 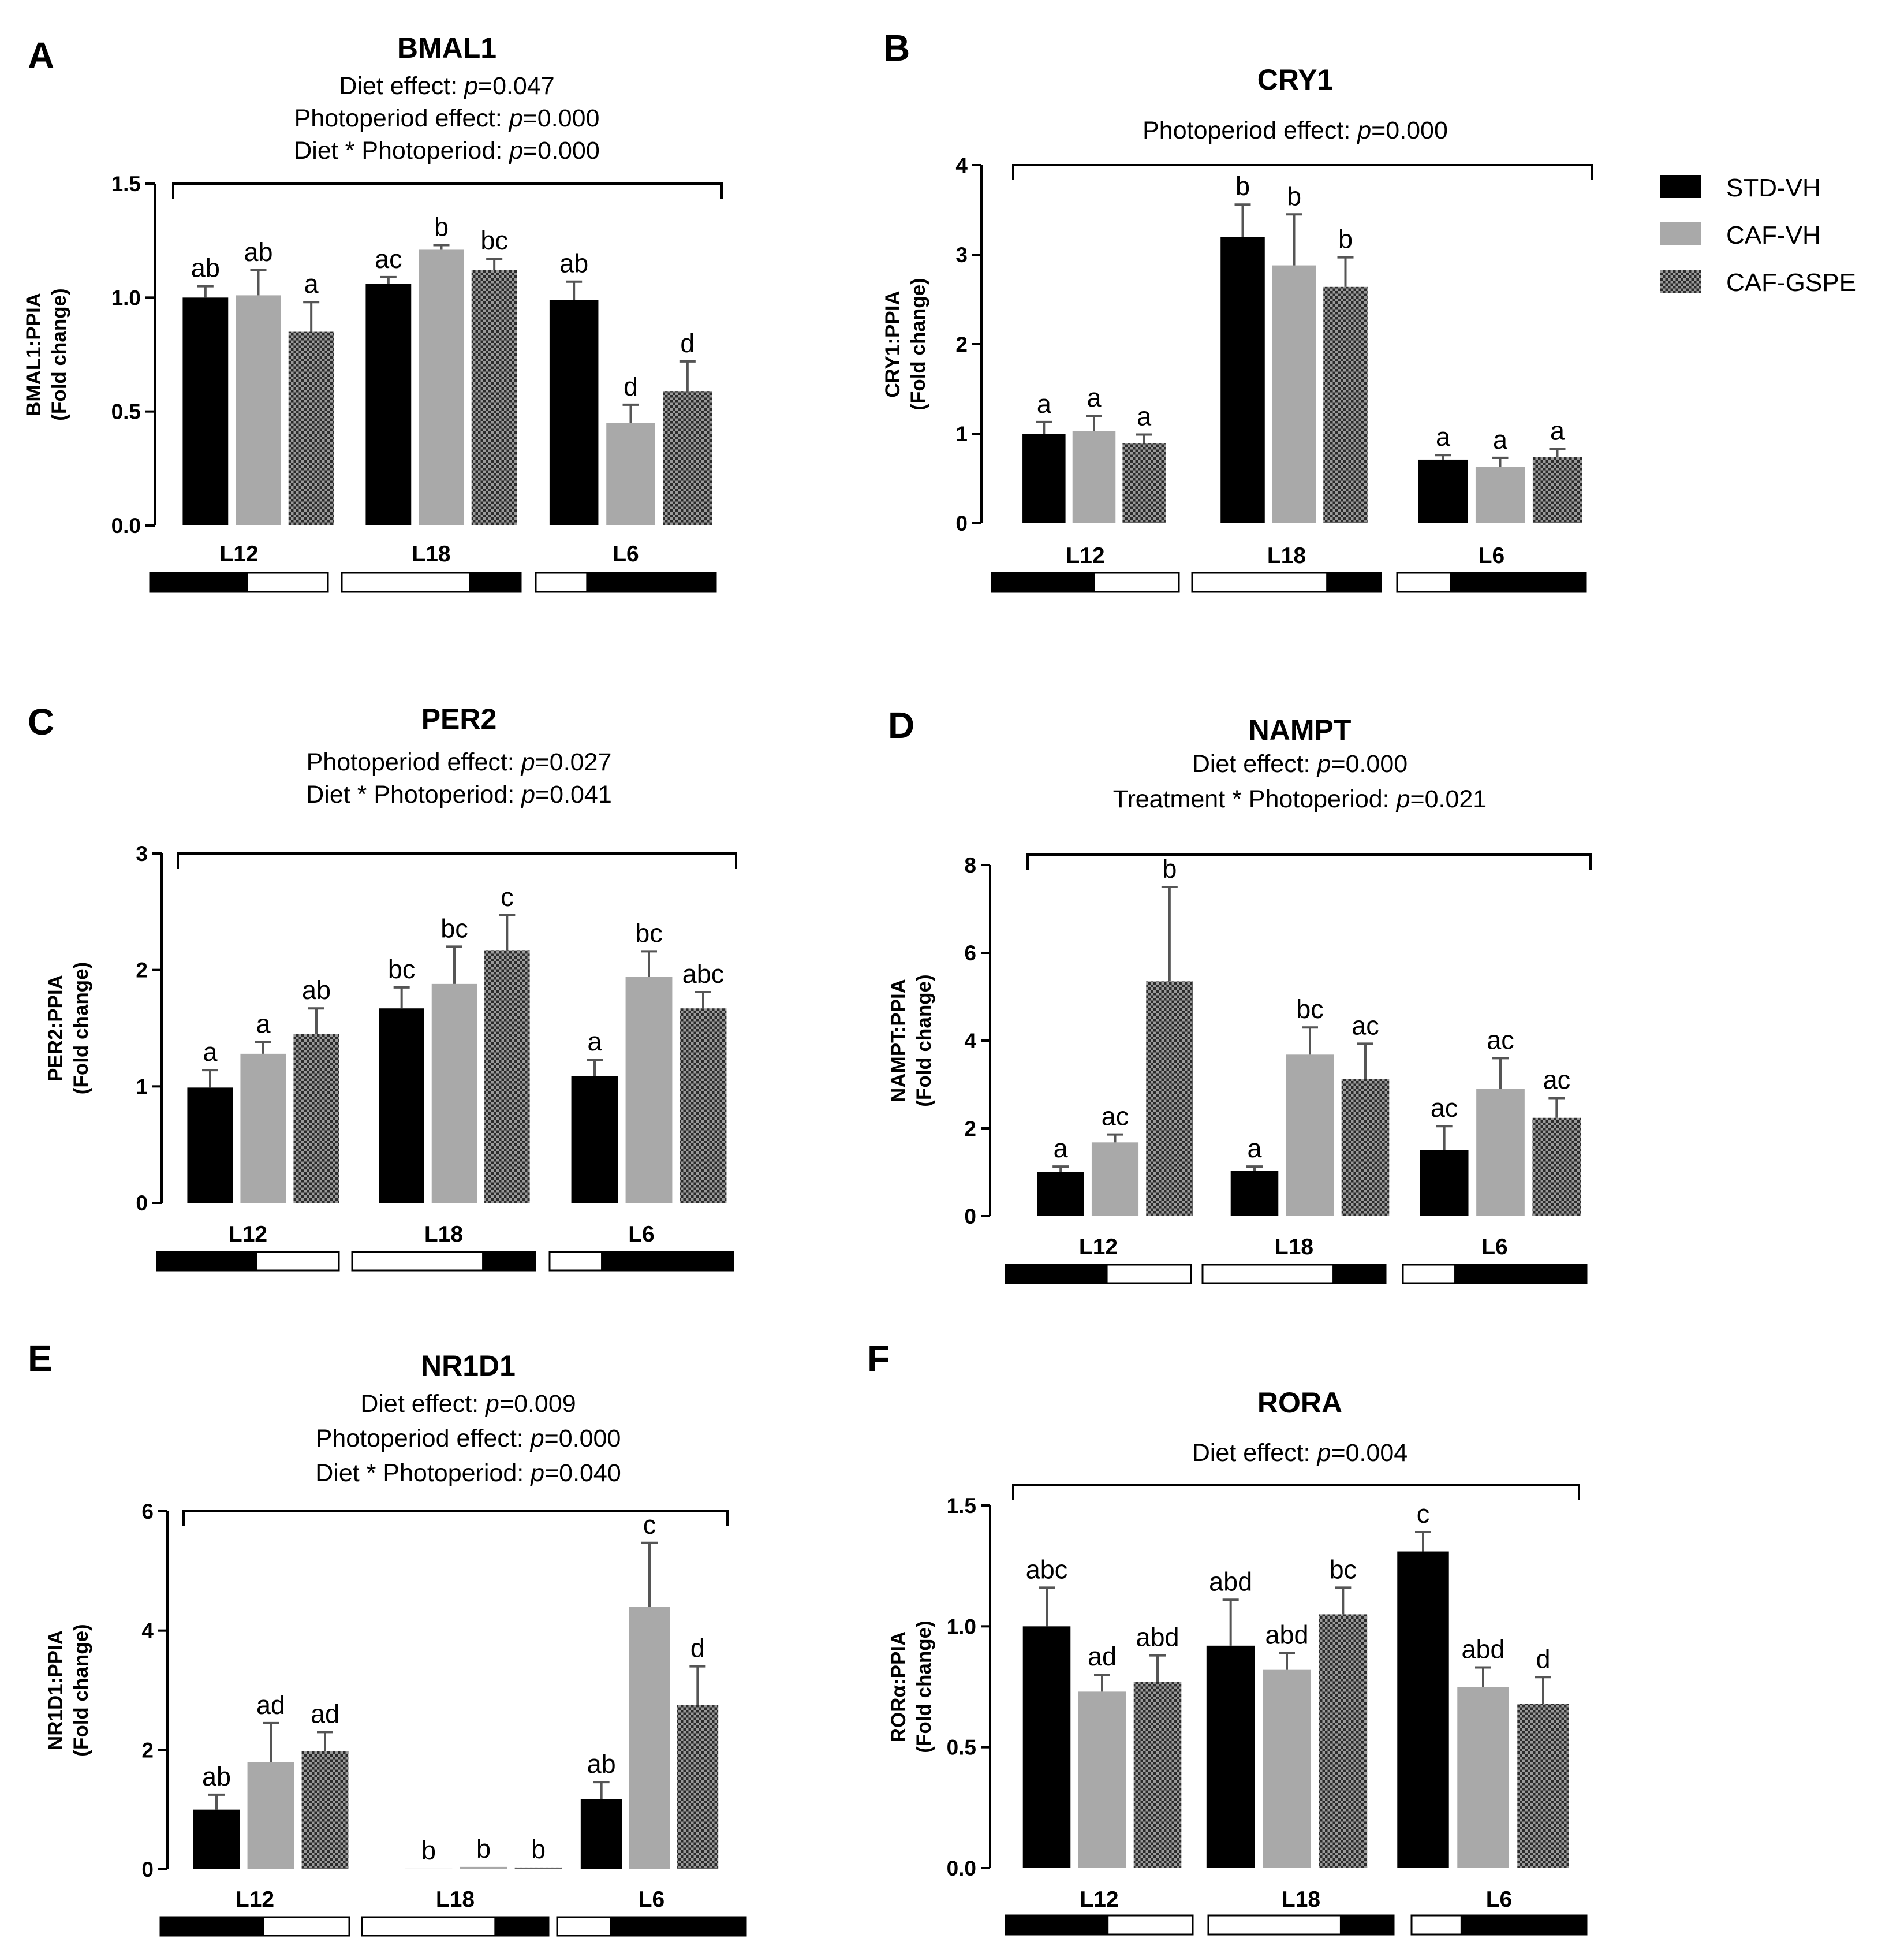 I want to click on panel-b-sig-letter: a, so click(x=1094, y=397).